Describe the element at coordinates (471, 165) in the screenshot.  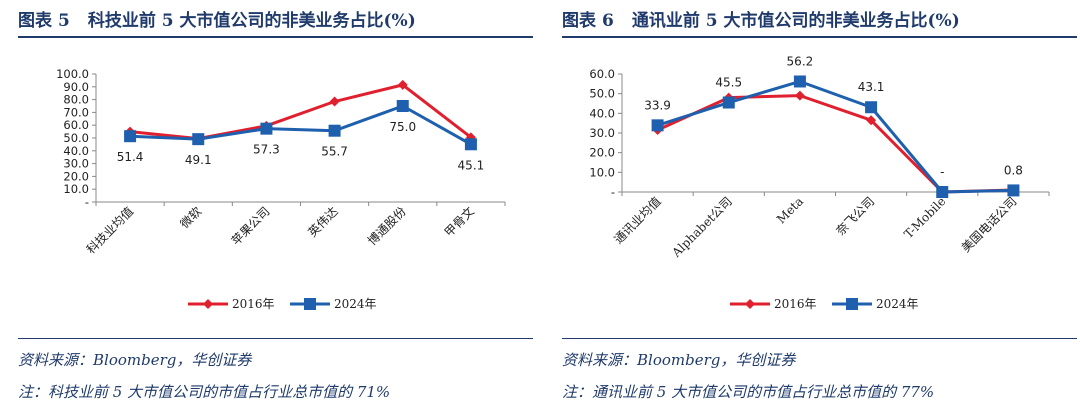
I see `data-label: 45.1` at that location.